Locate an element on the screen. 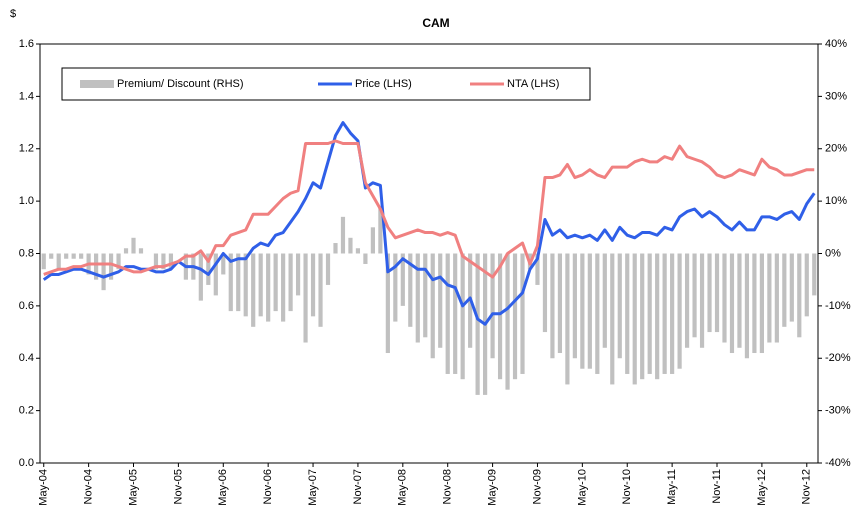  x-tick-label: Nov-11 is located at coordinates (717, 486).